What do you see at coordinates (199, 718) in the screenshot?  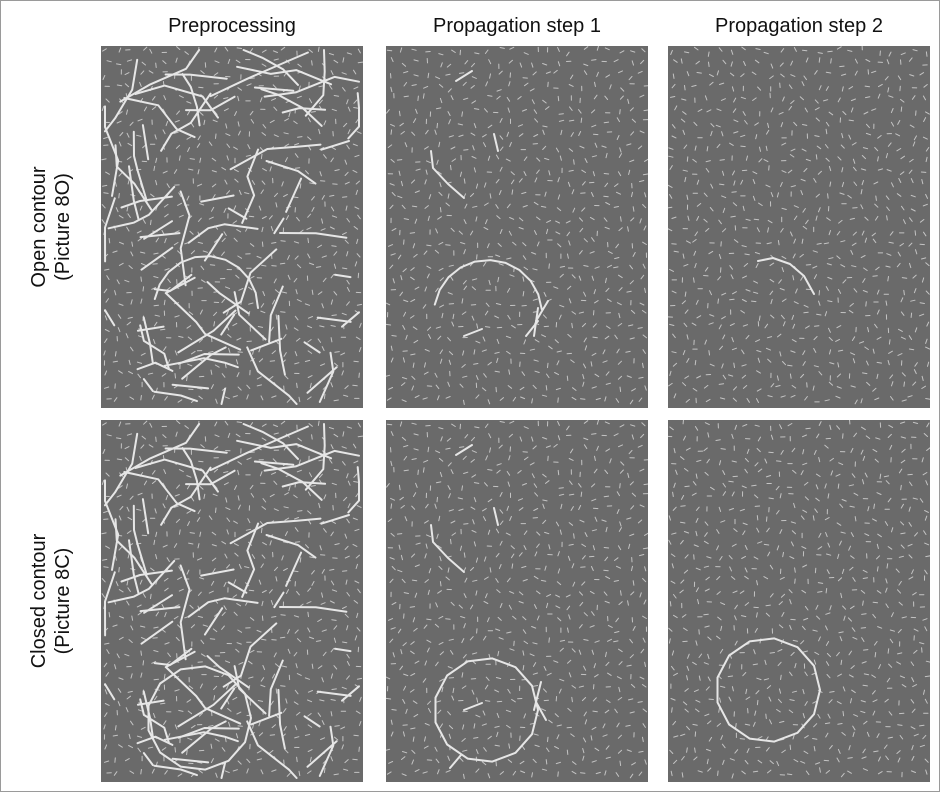 I see `target-contour` at bounding box center [199, 718].